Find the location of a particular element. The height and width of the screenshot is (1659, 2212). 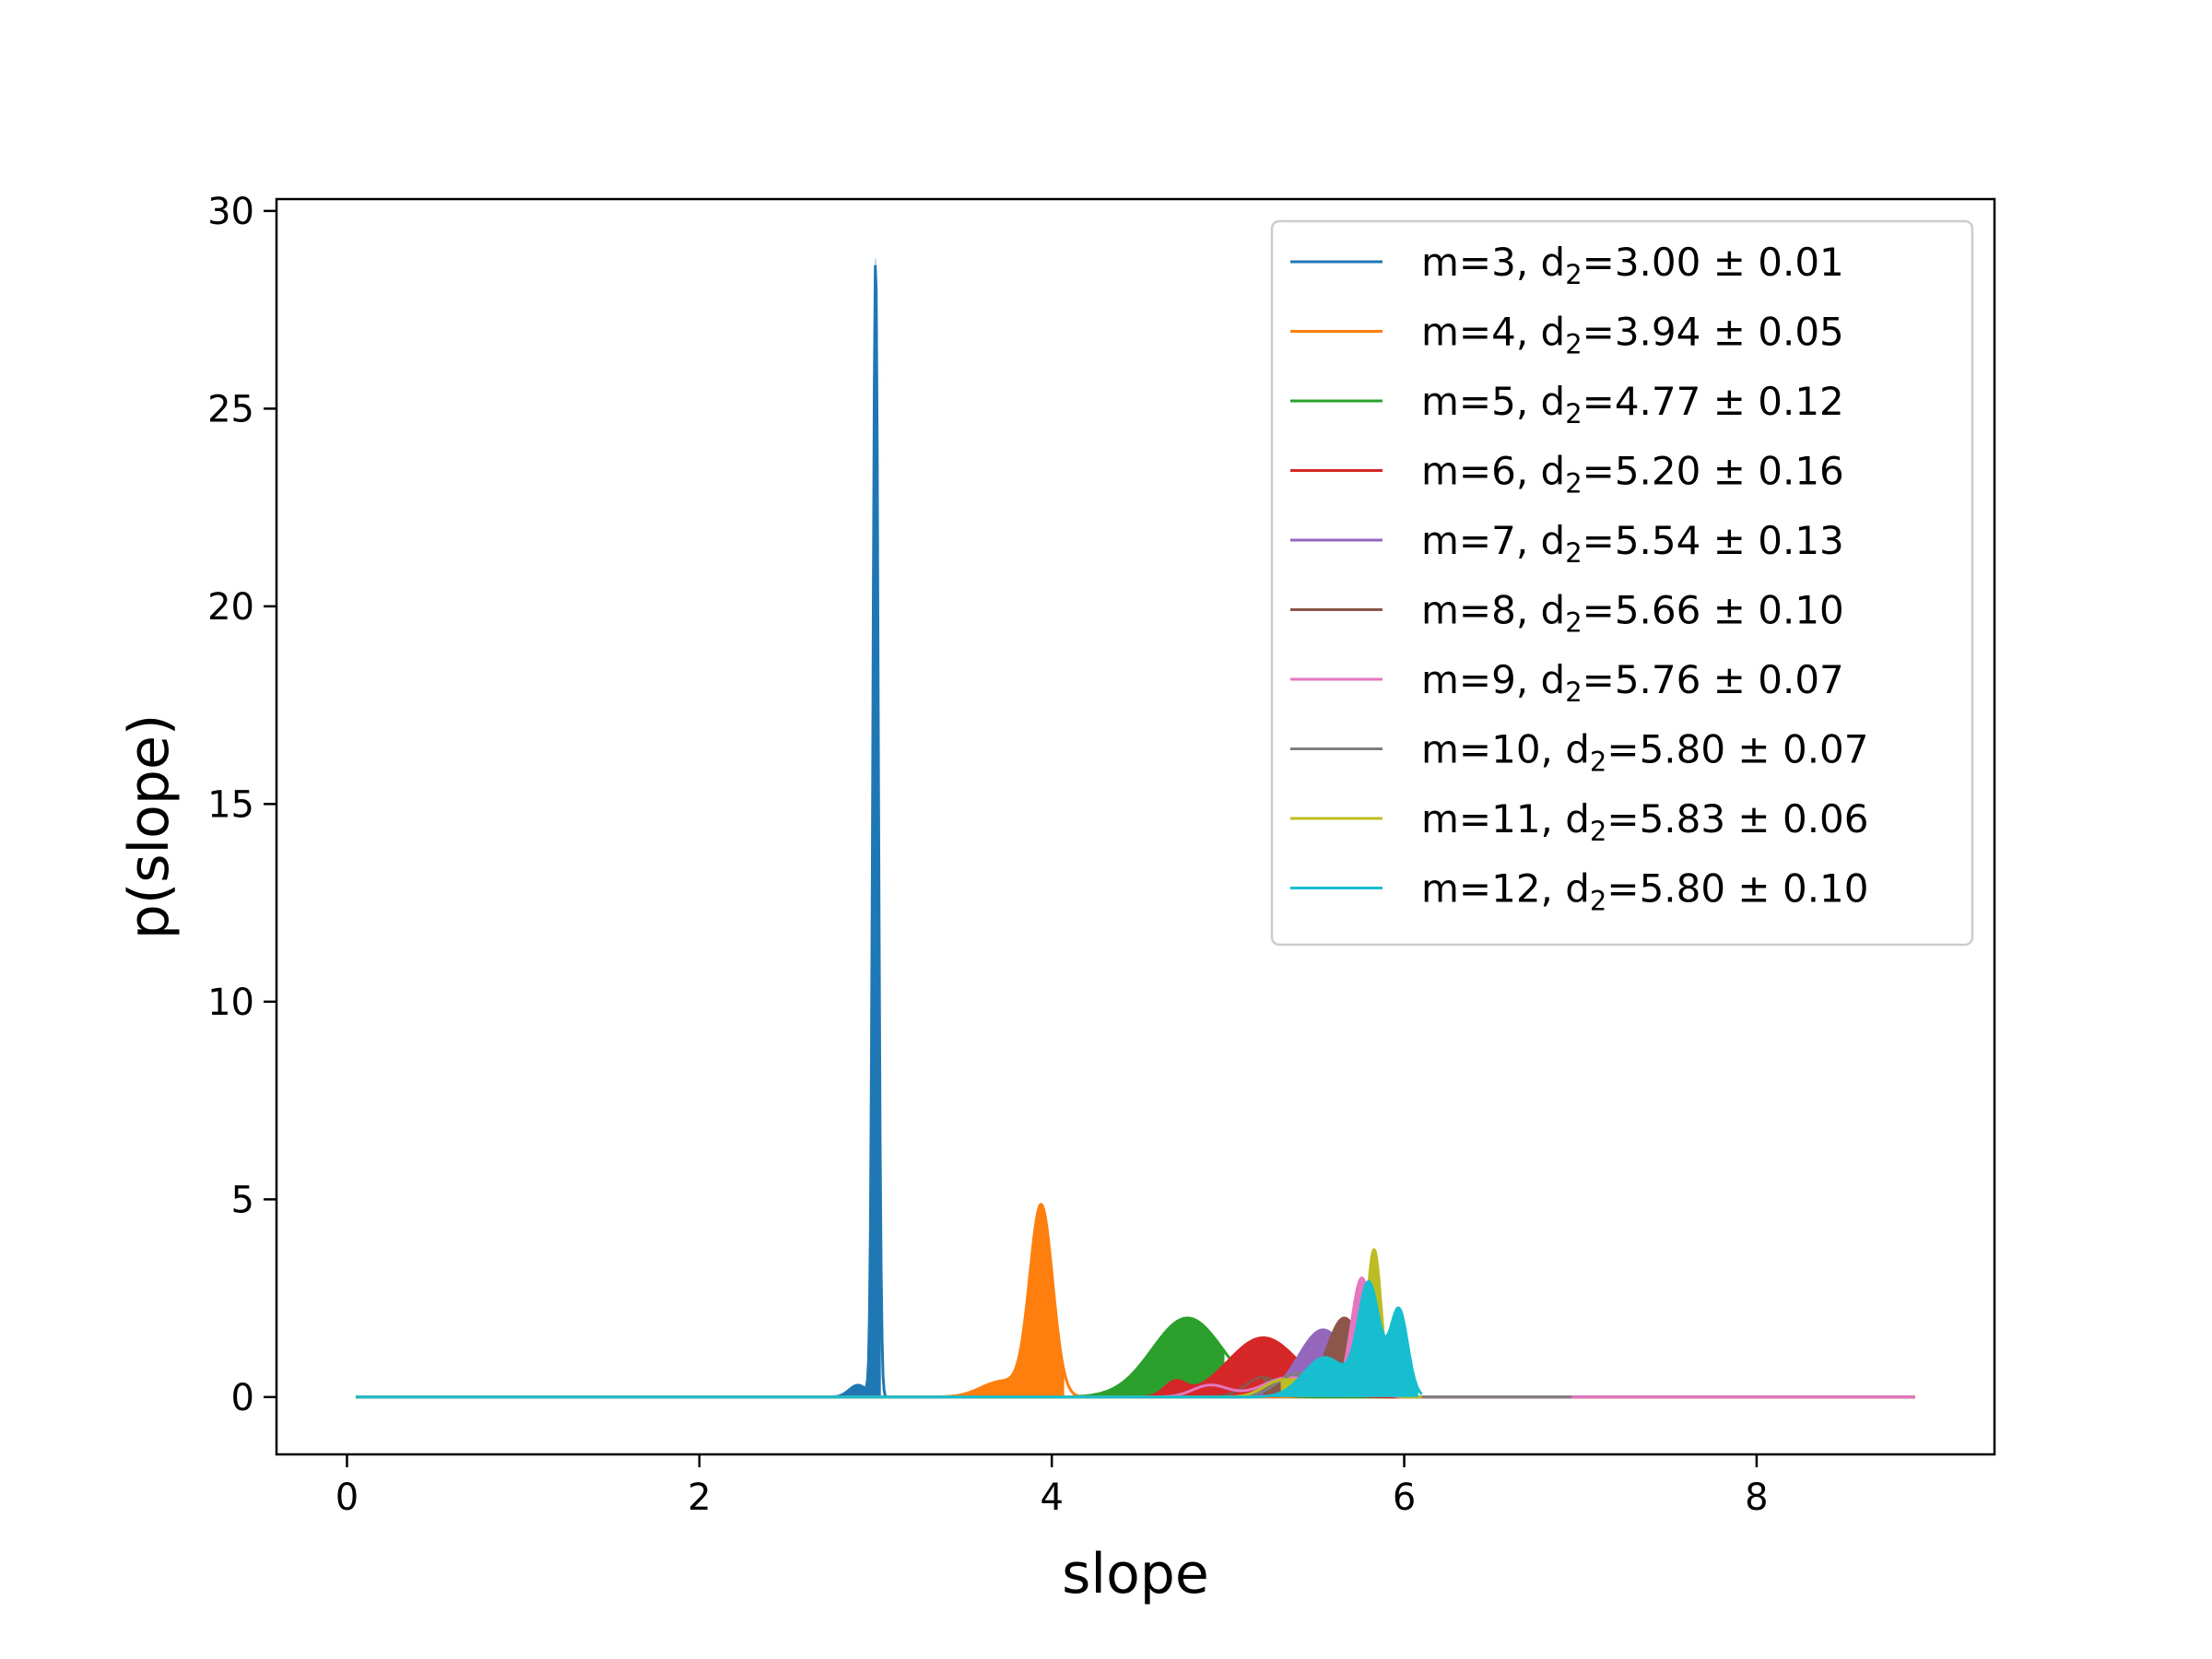

y-tick-label: 15 is located at coordinates (230, 804).